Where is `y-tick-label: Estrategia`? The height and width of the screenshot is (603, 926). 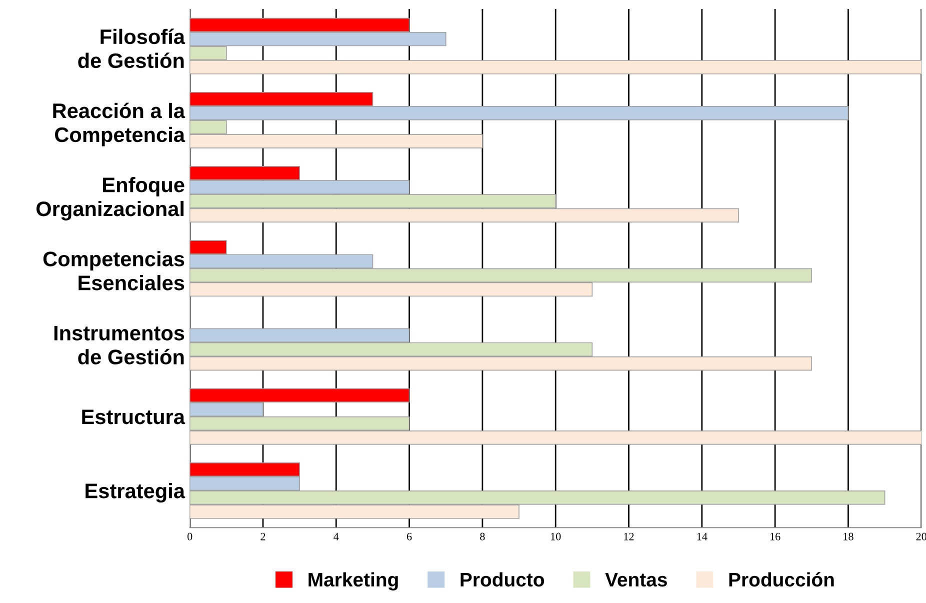 y-tick-label: Estrategia is located at coordinates (136, 493).